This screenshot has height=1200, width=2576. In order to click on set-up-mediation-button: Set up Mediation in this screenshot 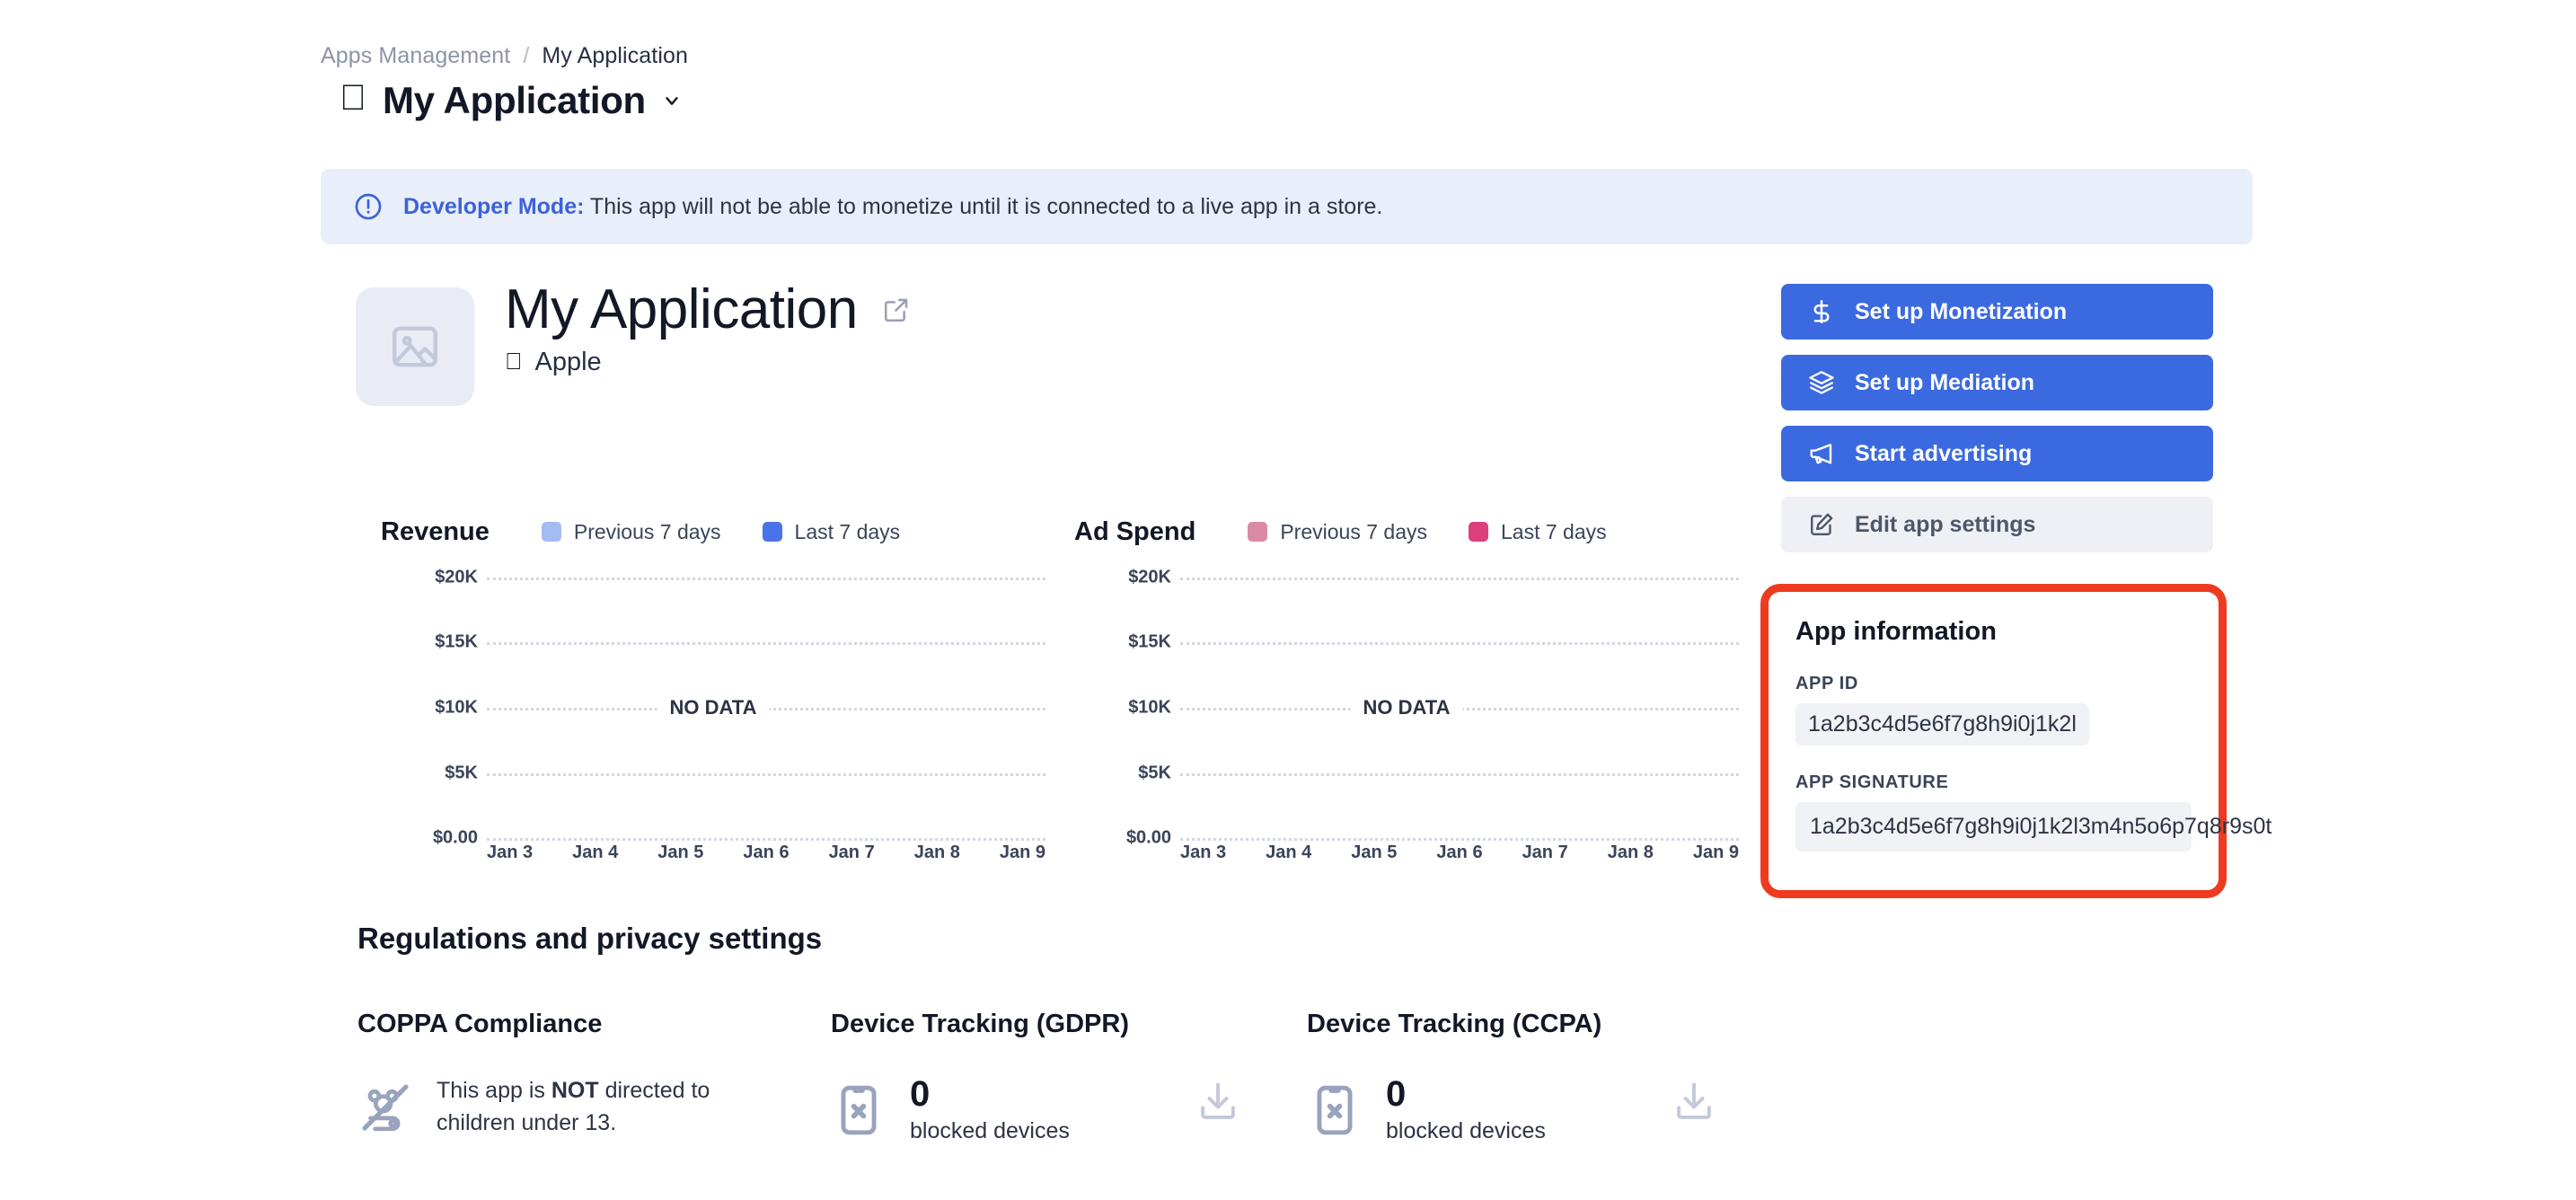, I will do `click(1997, 382)`.